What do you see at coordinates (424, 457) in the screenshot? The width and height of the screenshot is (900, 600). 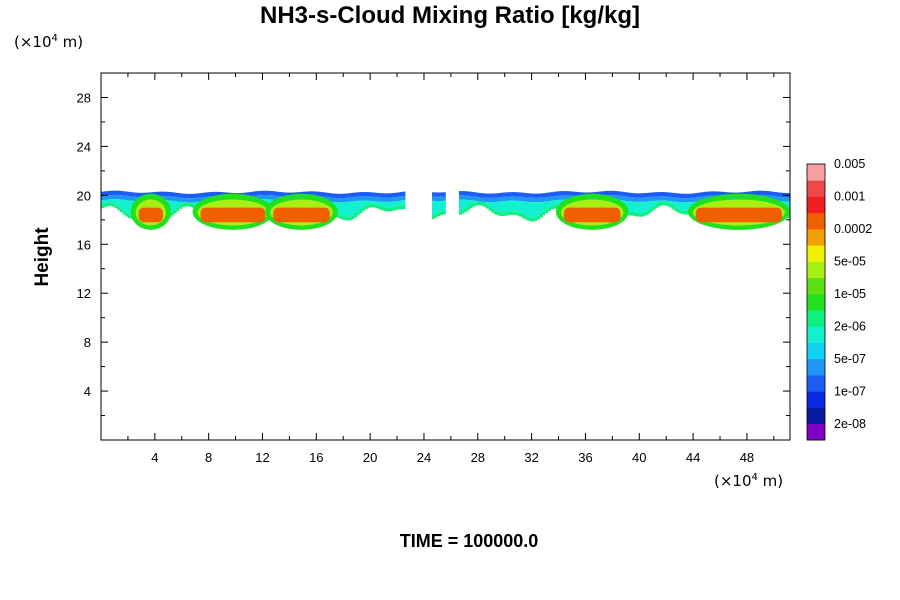 I see `x-tick-label: 24` at bounding box center [424, 457].